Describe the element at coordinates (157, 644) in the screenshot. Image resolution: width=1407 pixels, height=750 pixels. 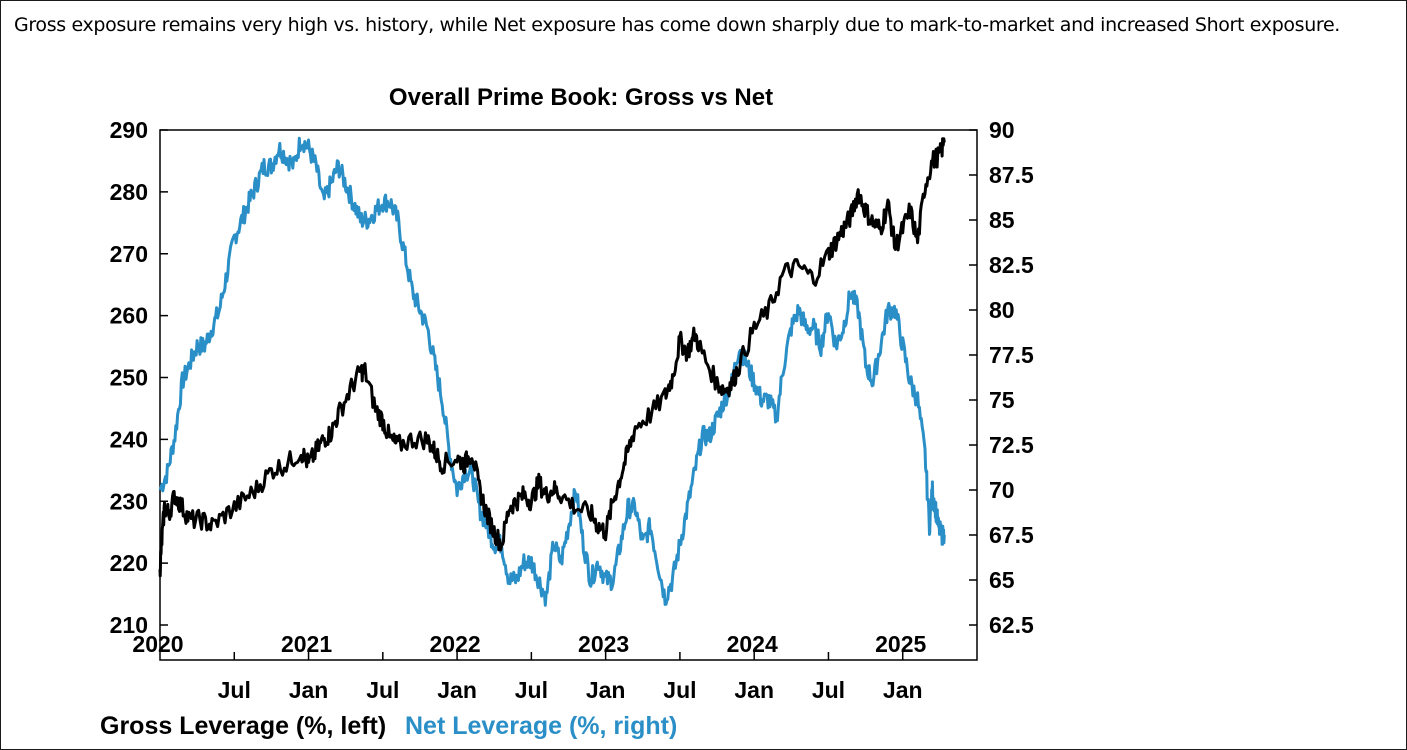
I see `year-label: 2020` at that location.